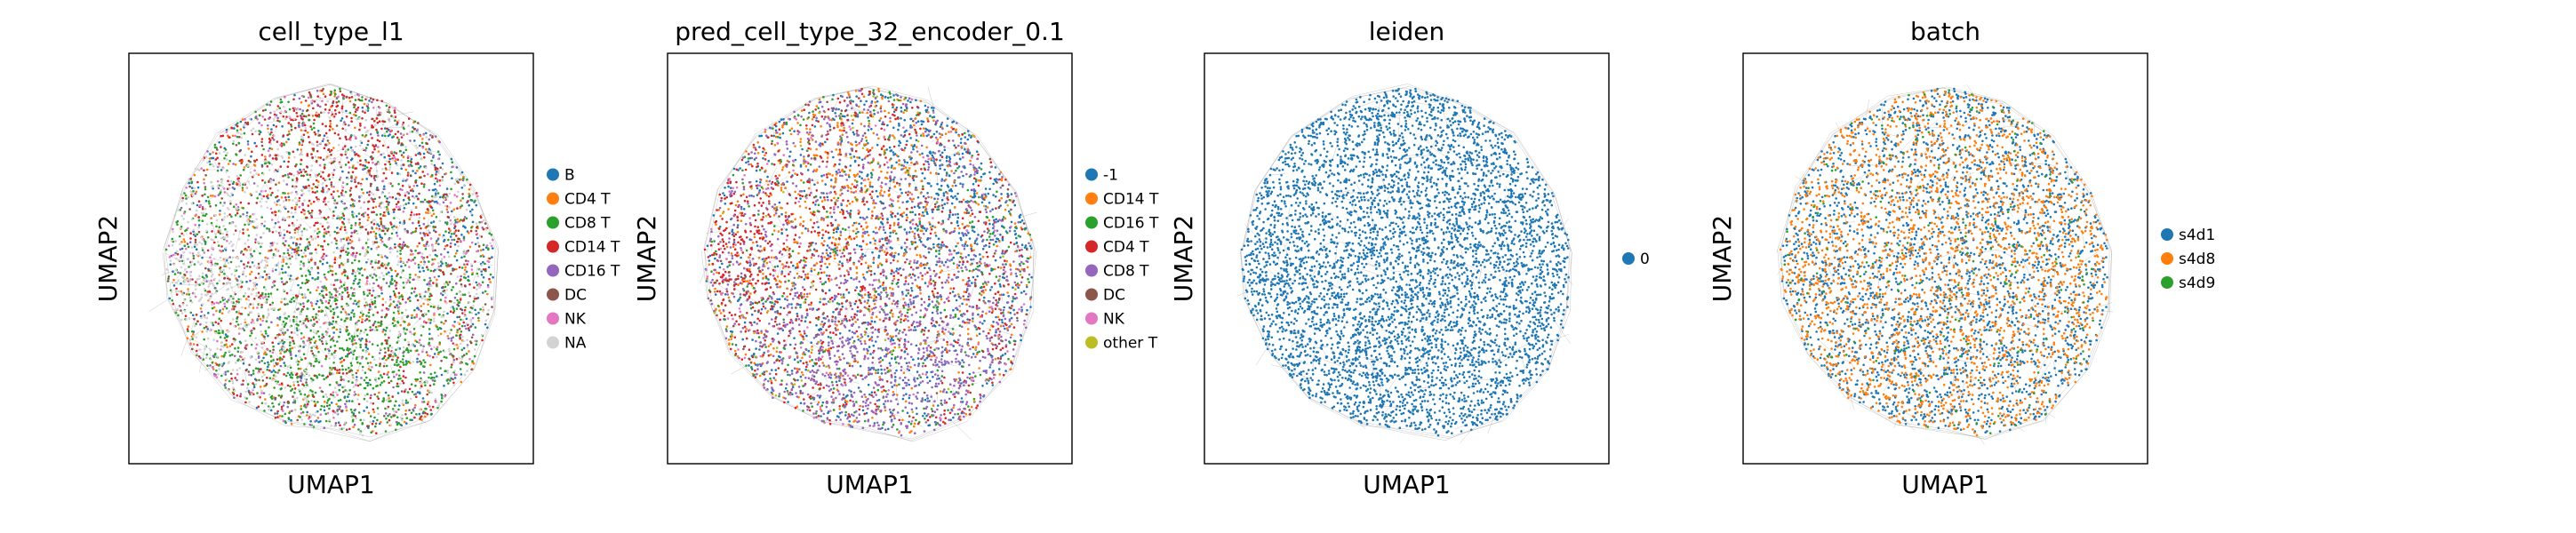 This screenshot has height=533, width=2576. I want to click on points-cd8-t, so click(869, 263).